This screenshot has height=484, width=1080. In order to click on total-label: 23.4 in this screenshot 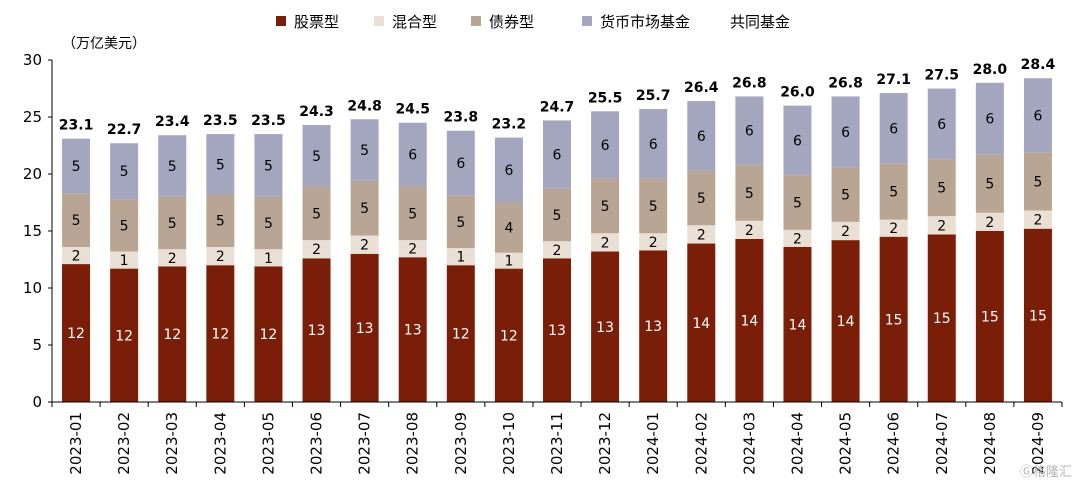, I will do `click(172, 122)`.